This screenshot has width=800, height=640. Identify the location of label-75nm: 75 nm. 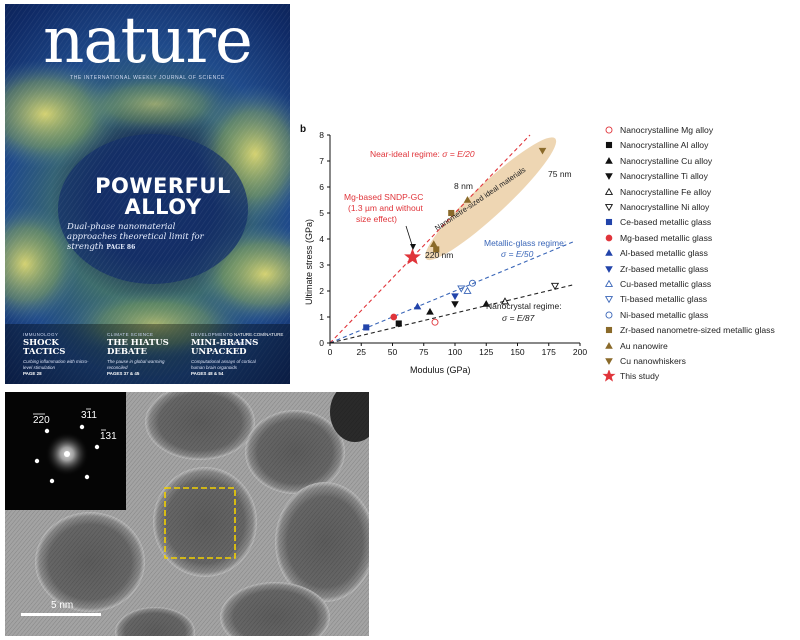
(560, 174).